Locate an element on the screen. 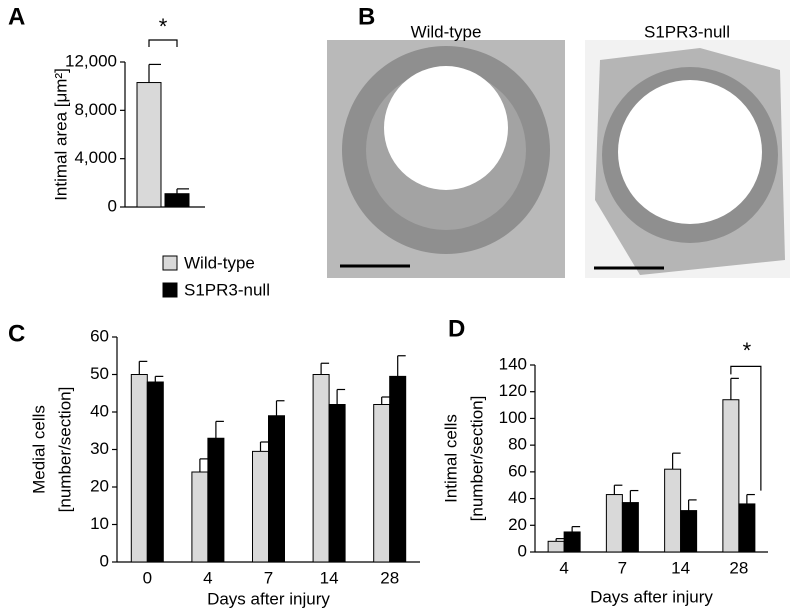  y-tick-label: 8,000 is located at coordinates (95, 109).